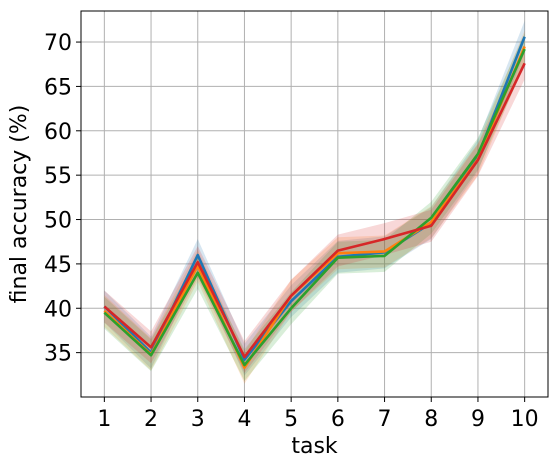  I want to click on y-tick-label: 40, so click(58, 309).